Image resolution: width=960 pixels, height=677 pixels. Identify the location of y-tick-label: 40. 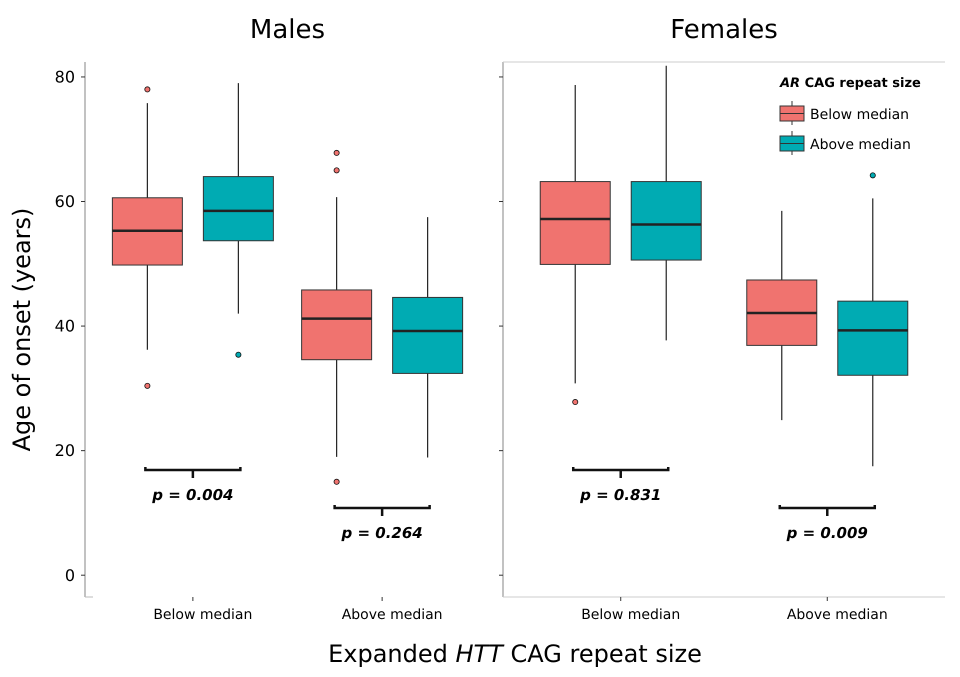
(64, 326).